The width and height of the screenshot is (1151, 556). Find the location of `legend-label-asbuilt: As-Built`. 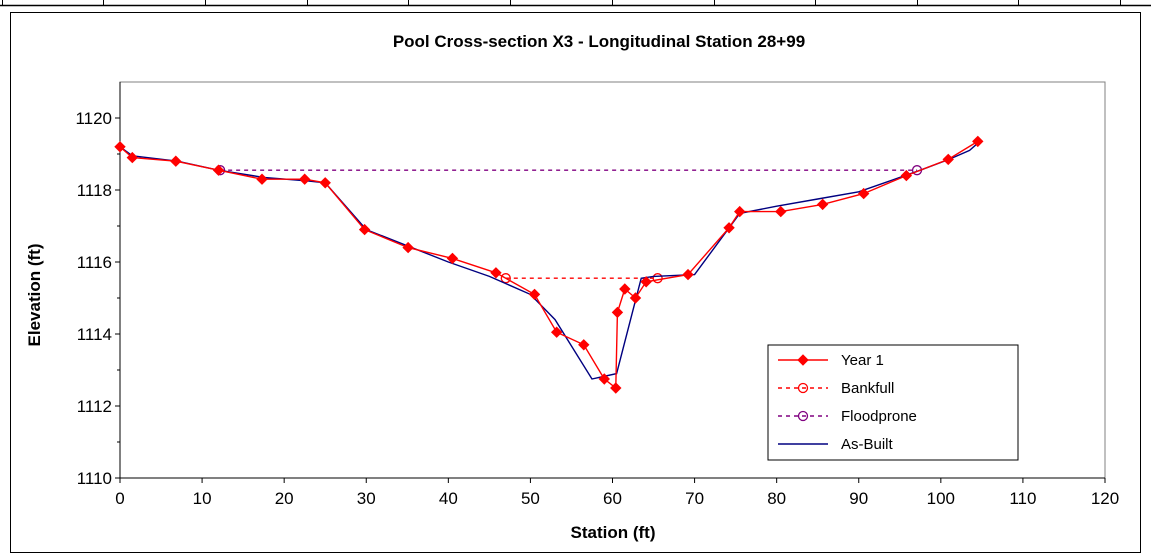

legend-label-asbuilt: As-Built is located at coordinates (867, 444).